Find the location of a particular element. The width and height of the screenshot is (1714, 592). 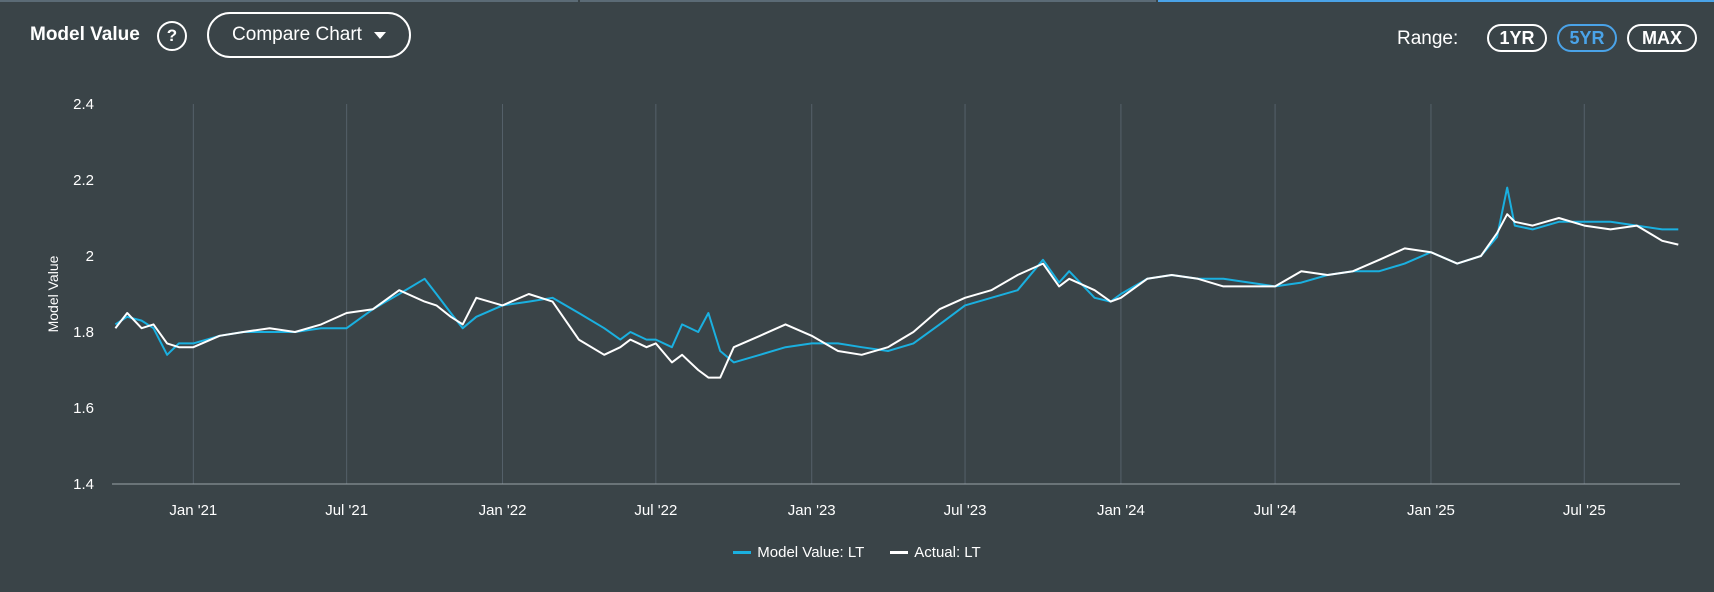

x-tick-label: Jan '21 is located at coordinates (193, 510).